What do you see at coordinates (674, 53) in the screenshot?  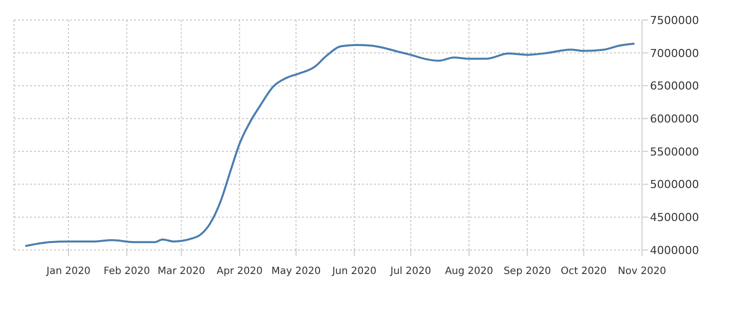 I see `y-tick-label: 7000000` at bounding box center [674, 53].